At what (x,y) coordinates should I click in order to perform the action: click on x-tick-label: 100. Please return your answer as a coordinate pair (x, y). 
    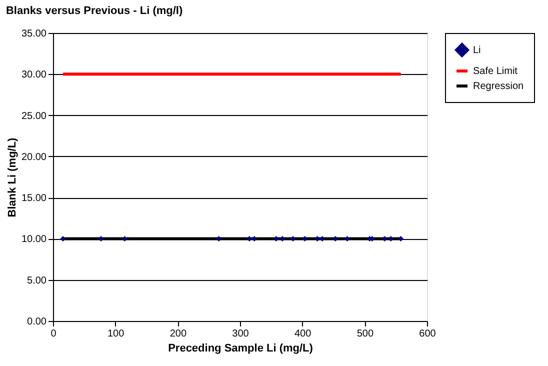
    Looking at the image, I should click on (116, 334).